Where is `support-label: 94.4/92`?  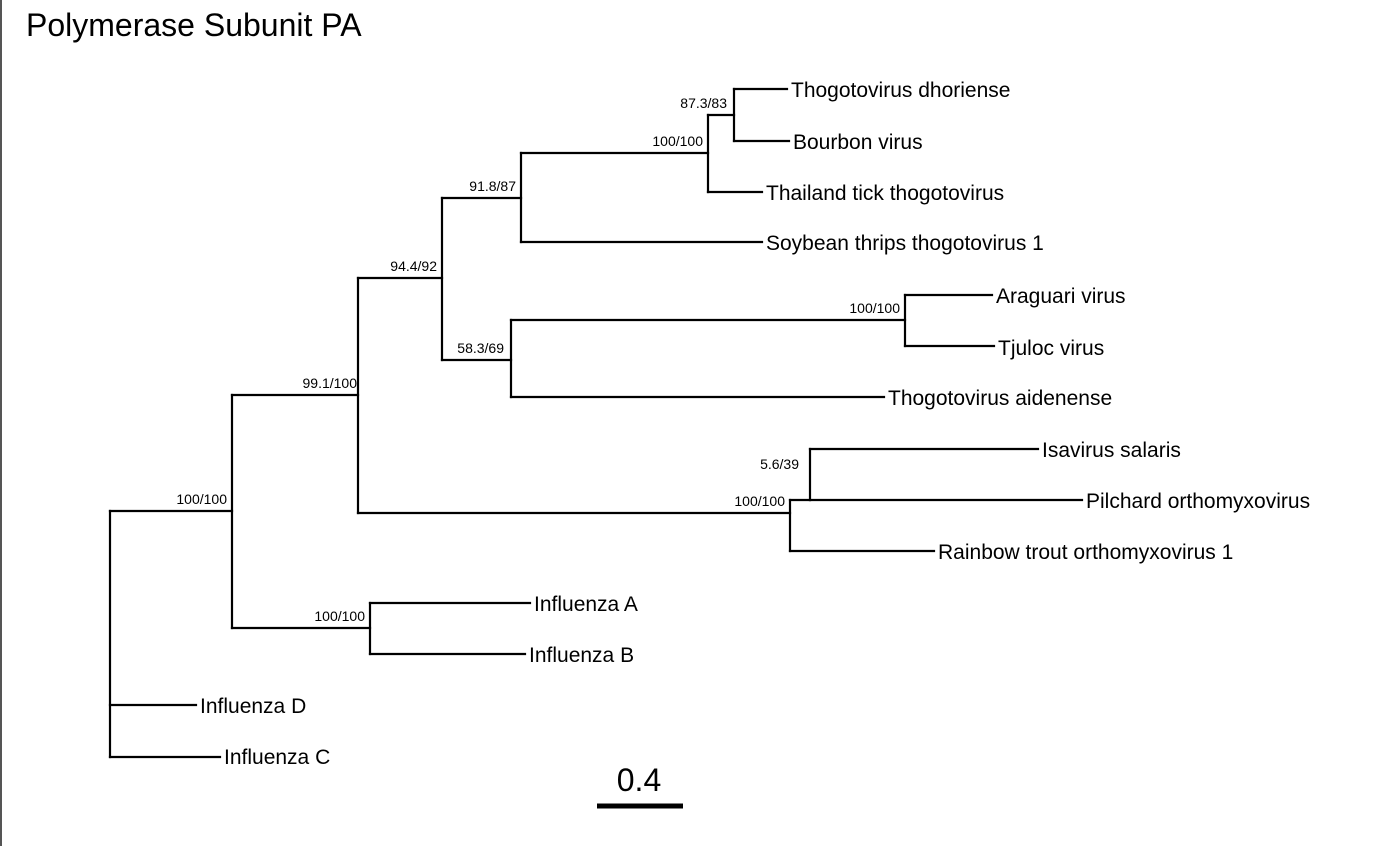
support-label: 94.4/92 is located at coordinates (413, 266).